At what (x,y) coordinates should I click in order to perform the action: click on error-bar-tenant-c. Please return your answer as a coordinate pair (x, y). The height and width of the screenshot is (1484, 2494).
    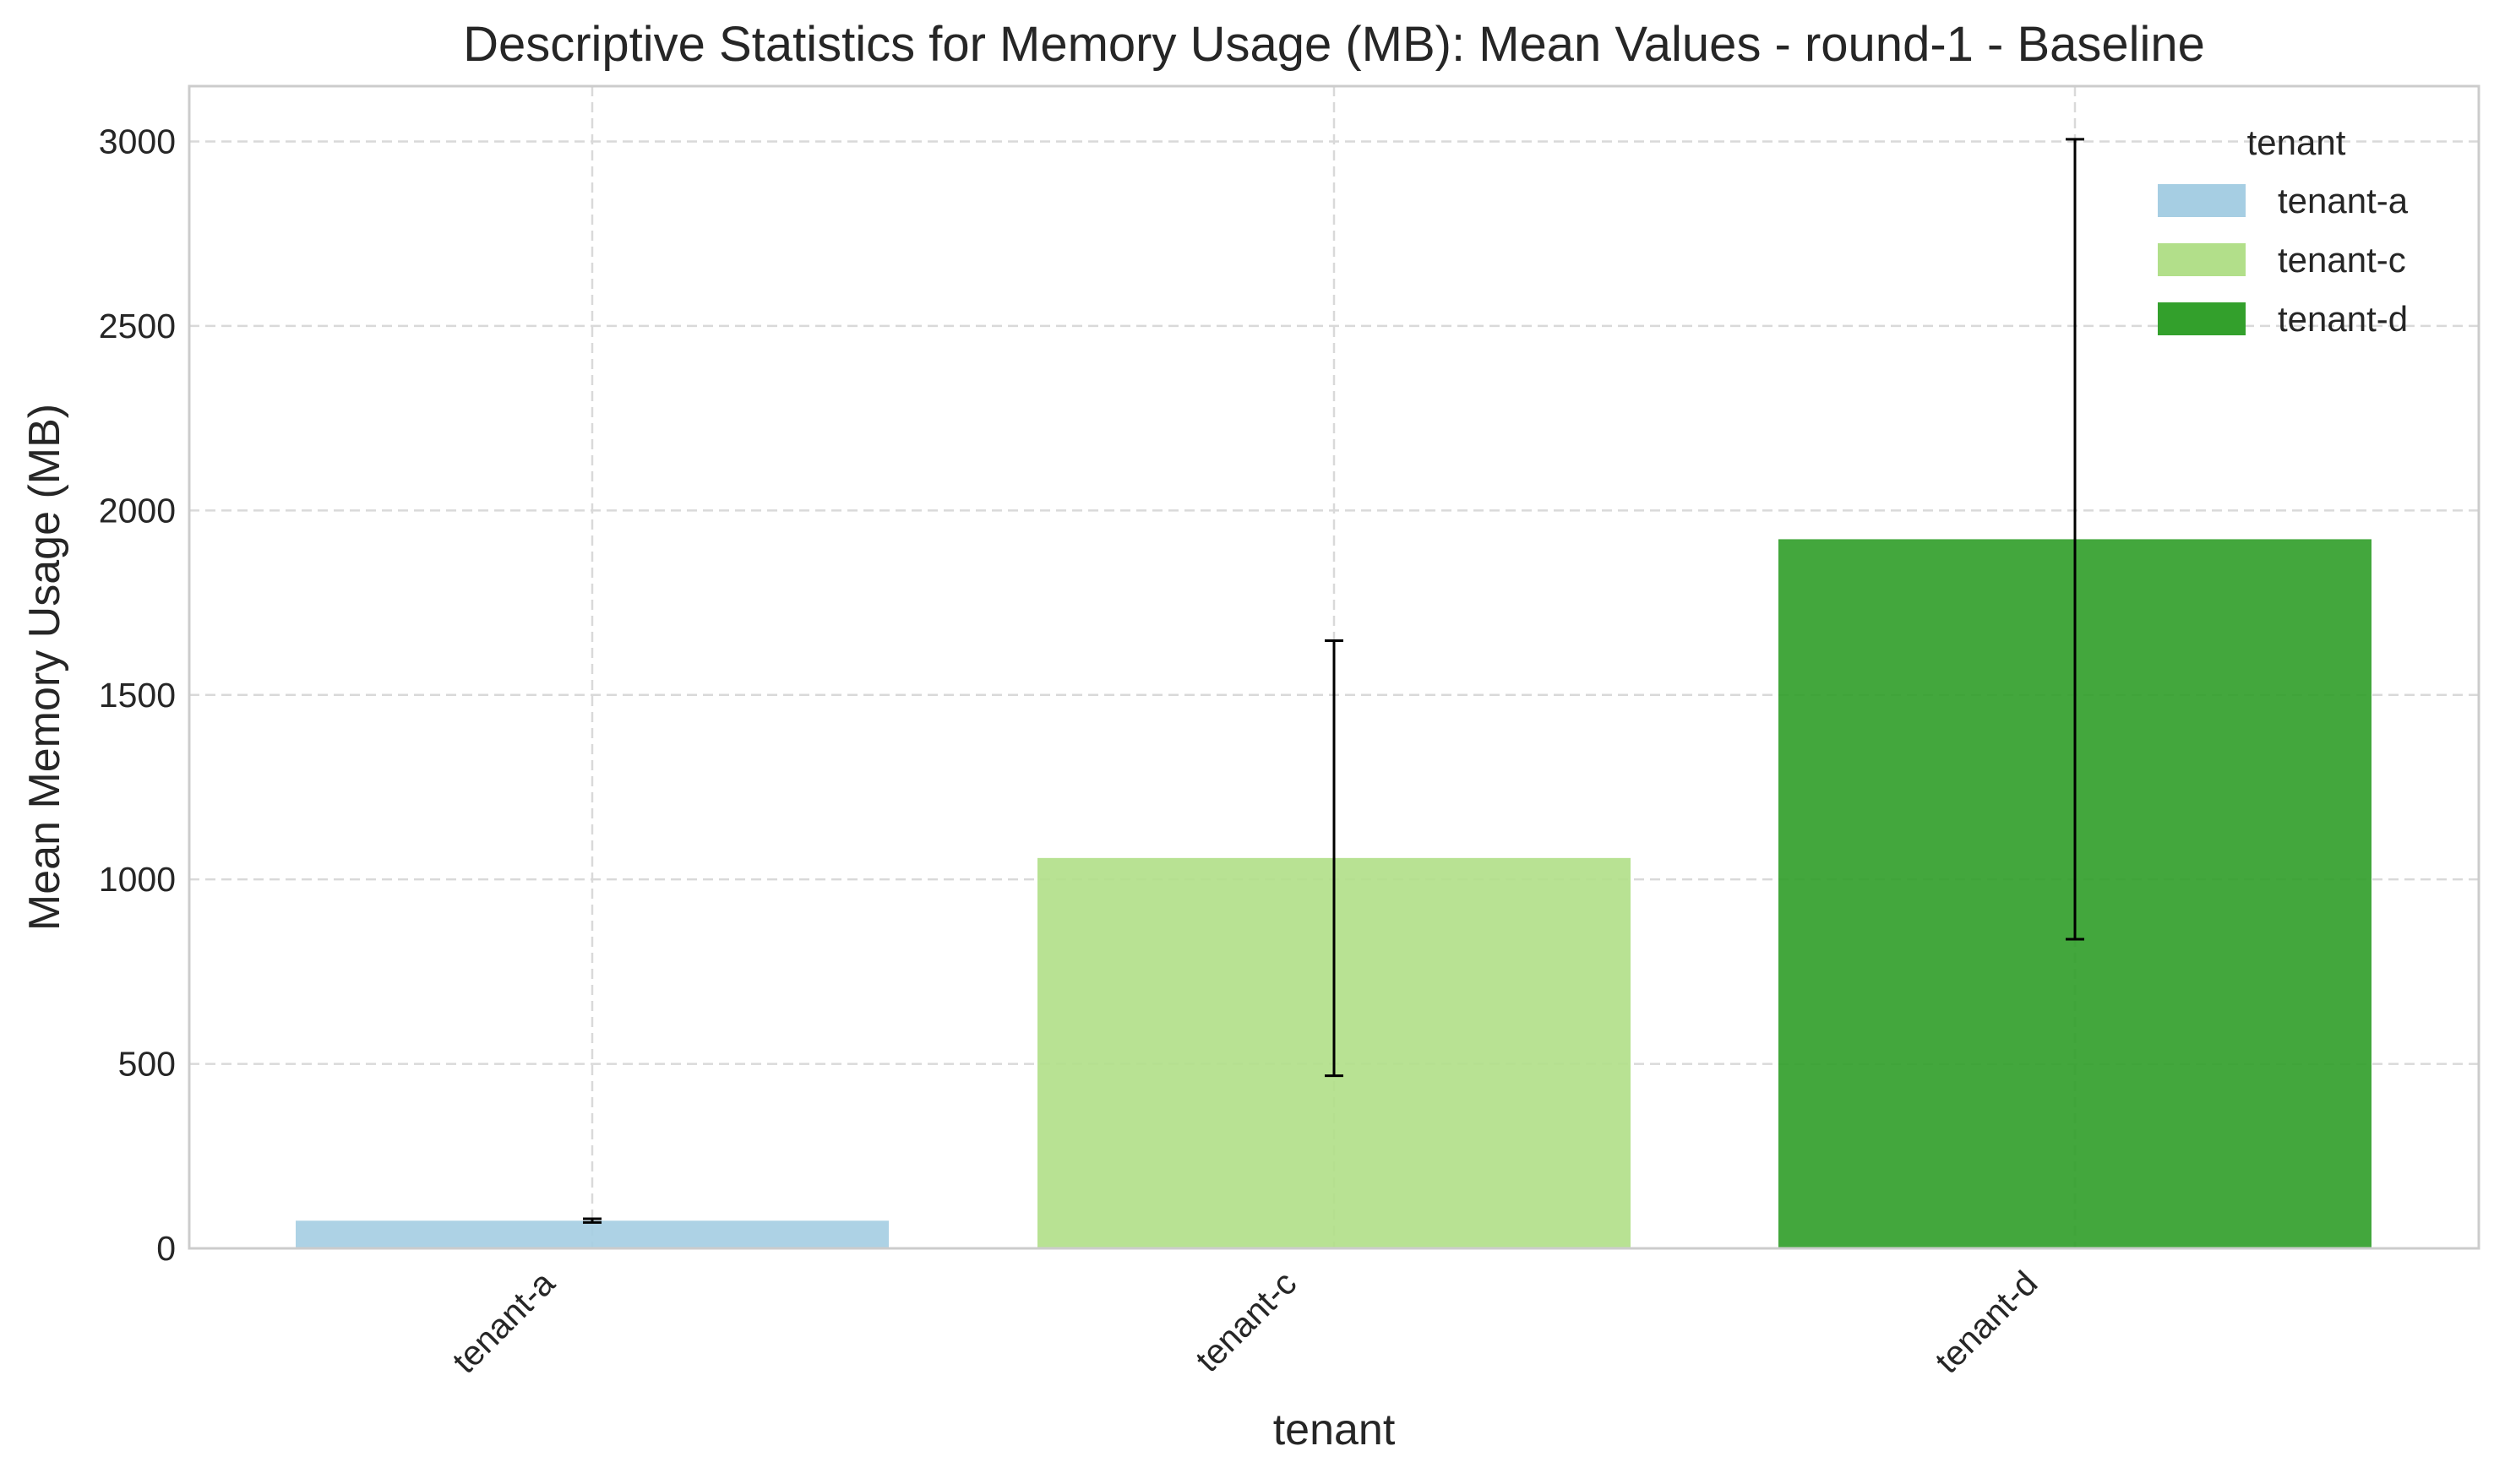
    Looking at the image, I should click on (1334, 858).